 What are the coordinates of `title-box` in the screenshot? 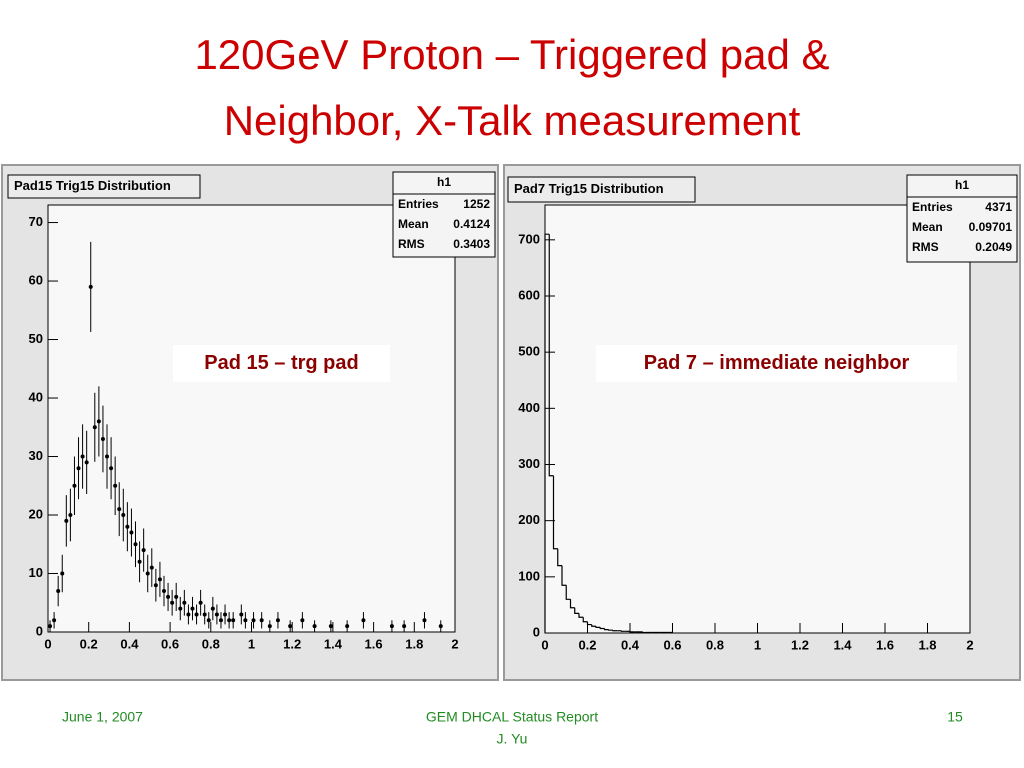 It's located at (601, 189).